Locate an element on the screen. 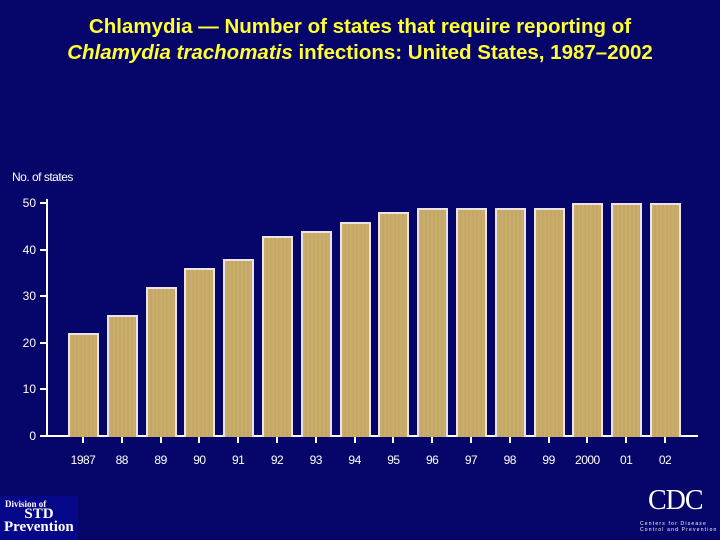 Image resolution: width=720 pixels, height=540 pixels. bar-2000 is located at coordinates (588, 320).